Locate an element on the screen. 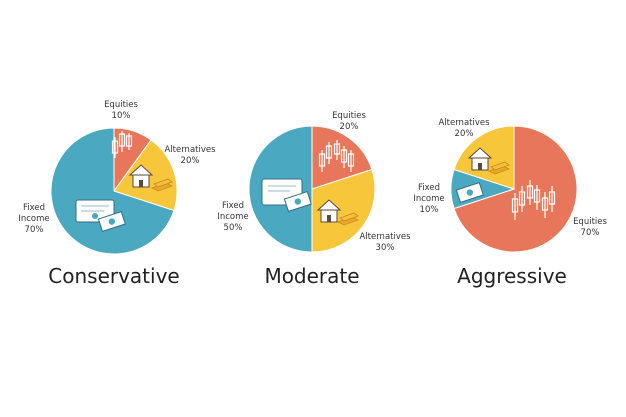  chart-title-aggressive: Aggressive is located at coordinates (512, 276).